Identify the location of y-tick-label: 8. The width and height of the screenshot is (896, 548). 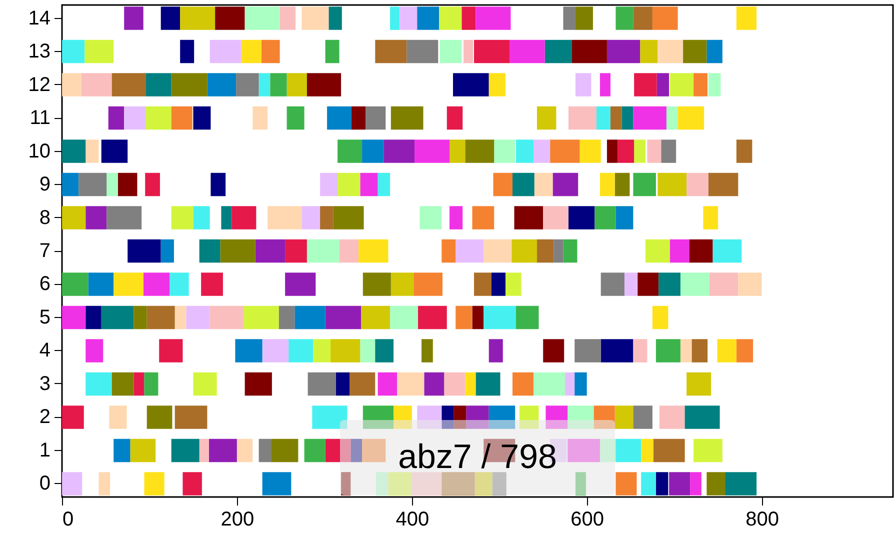
(44, 217).